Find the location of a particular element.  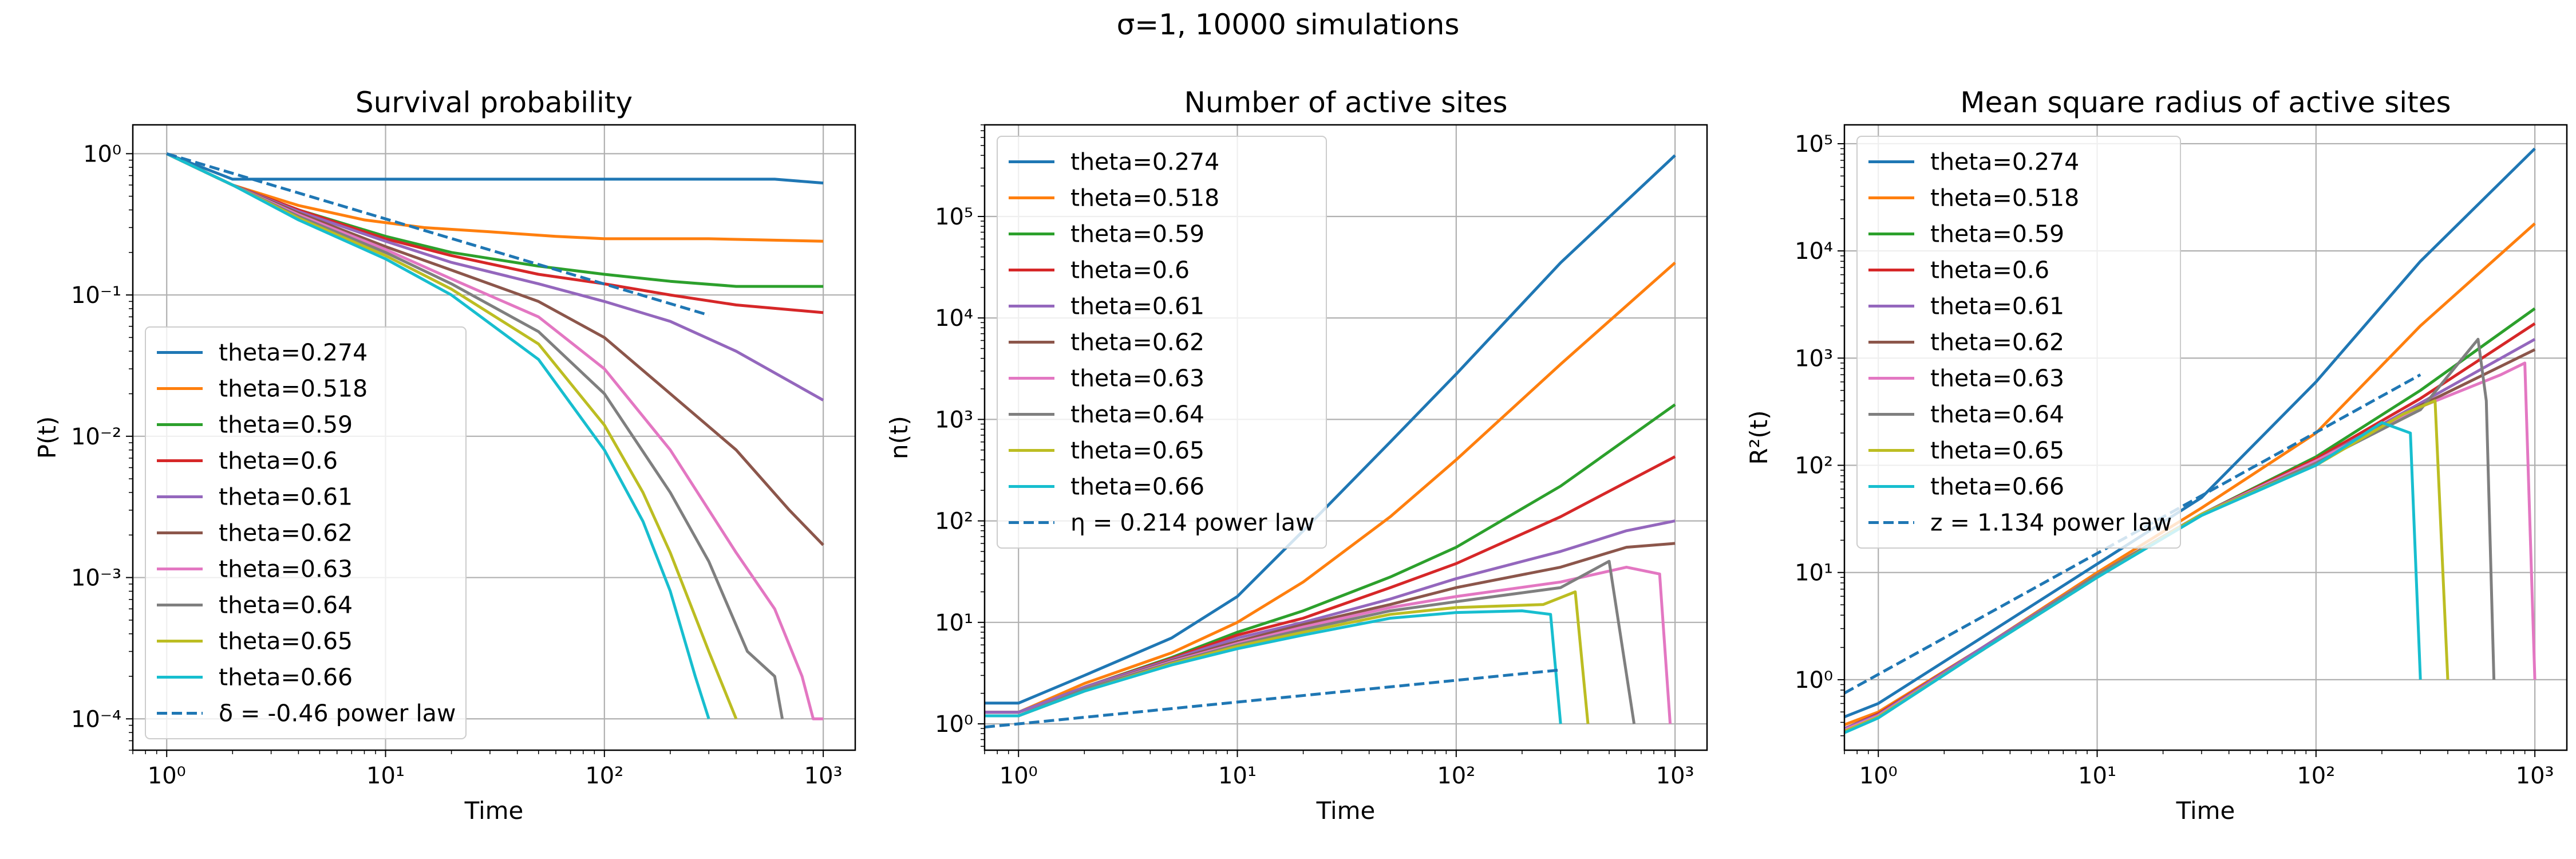

series-line-0-46-power-law is located at coordinates (437, 234).